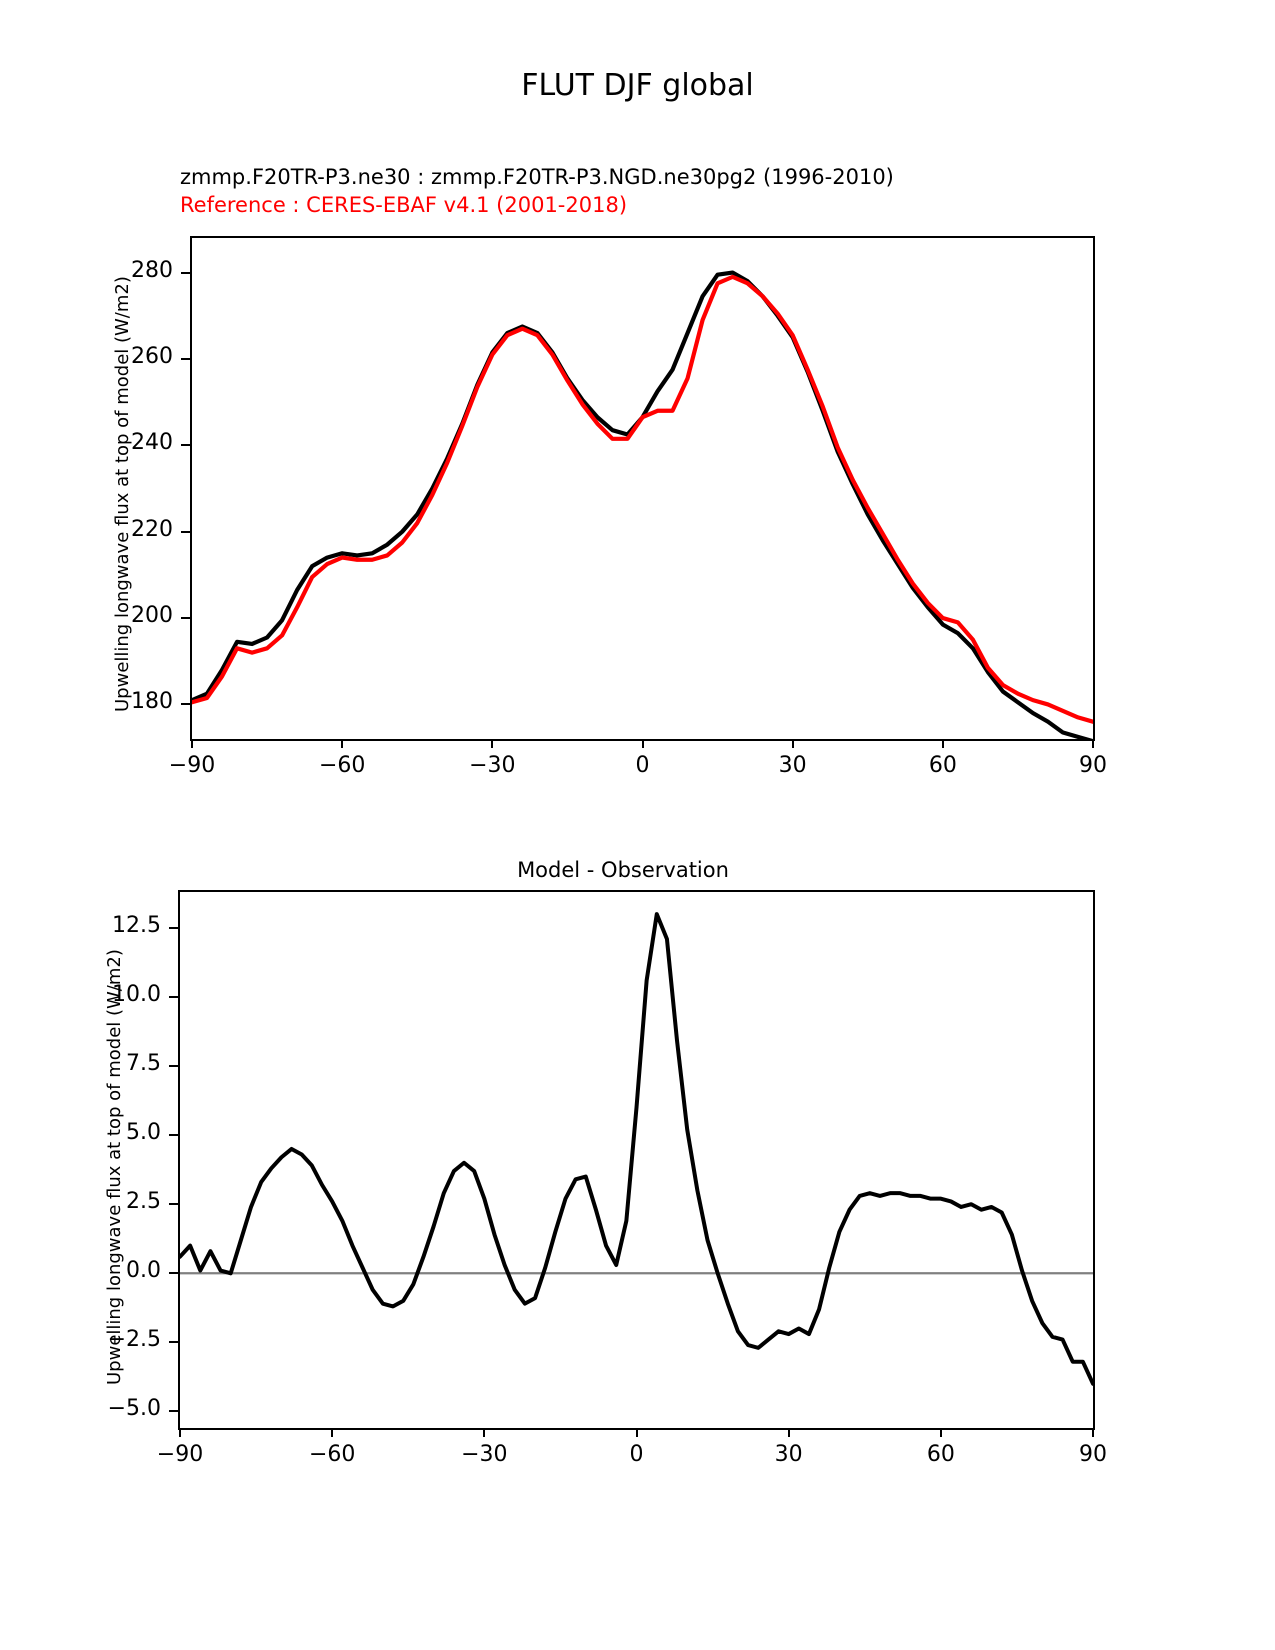 The image size is (1275, 1650). Describe the element at coordinates (152, 529) in the screenshot. I see `top-panel-y-tick-label: 220` at that location.